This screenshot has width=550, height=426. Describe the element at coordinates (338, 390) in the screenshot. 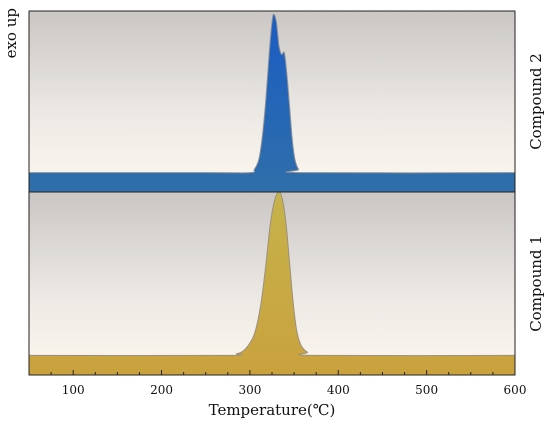

I see `x-tick-label: 400` at that location.